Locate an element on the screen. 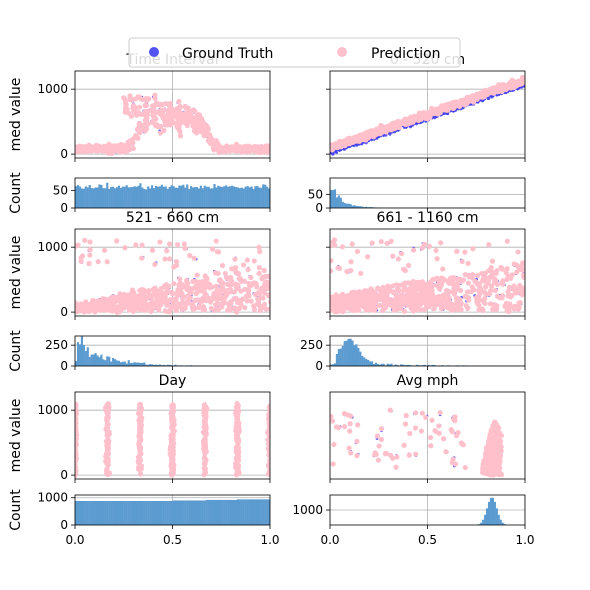  y-tick-label: 50 is located at coordinates (60, 190).